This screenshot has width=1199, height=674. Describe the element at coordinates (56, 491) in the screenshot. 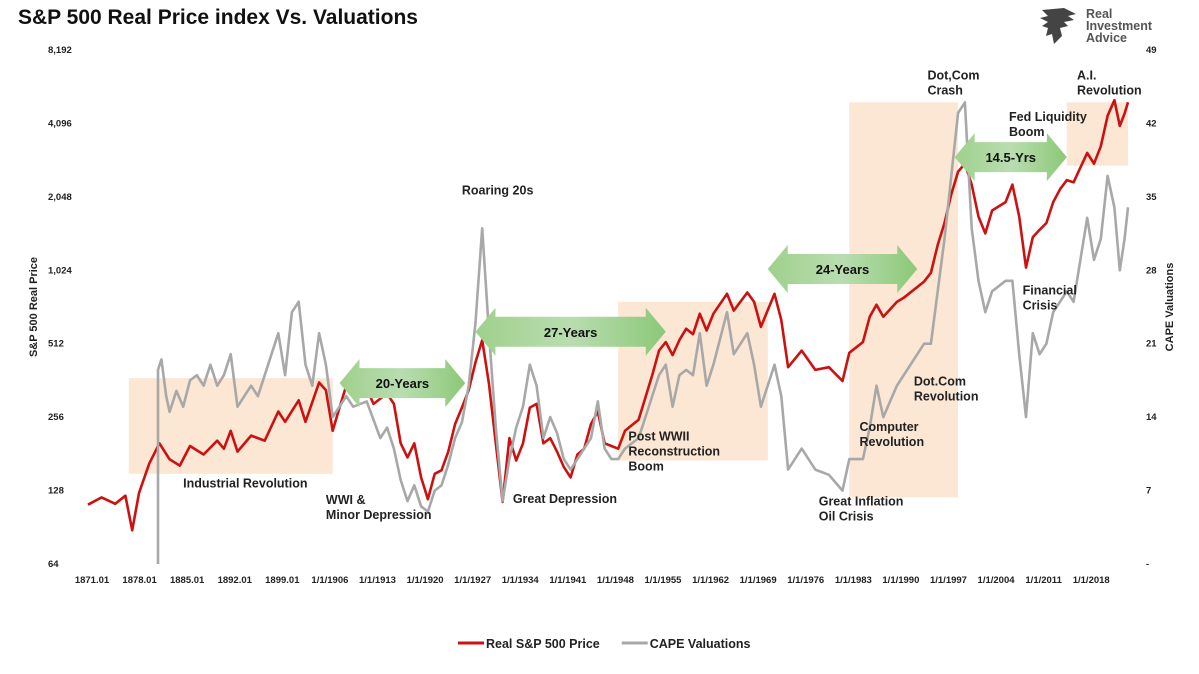

I see `y-tick-label: 128` at that location.